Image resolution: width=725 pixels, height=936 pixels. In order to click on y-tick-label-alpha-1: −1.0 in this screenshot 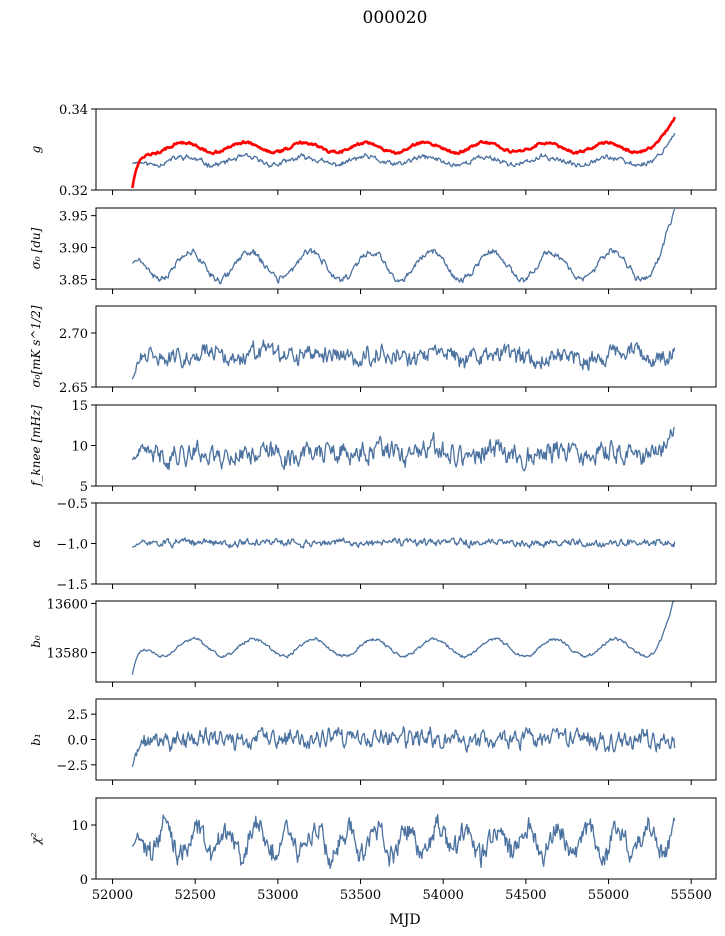, I will do `click(72, 545)`.